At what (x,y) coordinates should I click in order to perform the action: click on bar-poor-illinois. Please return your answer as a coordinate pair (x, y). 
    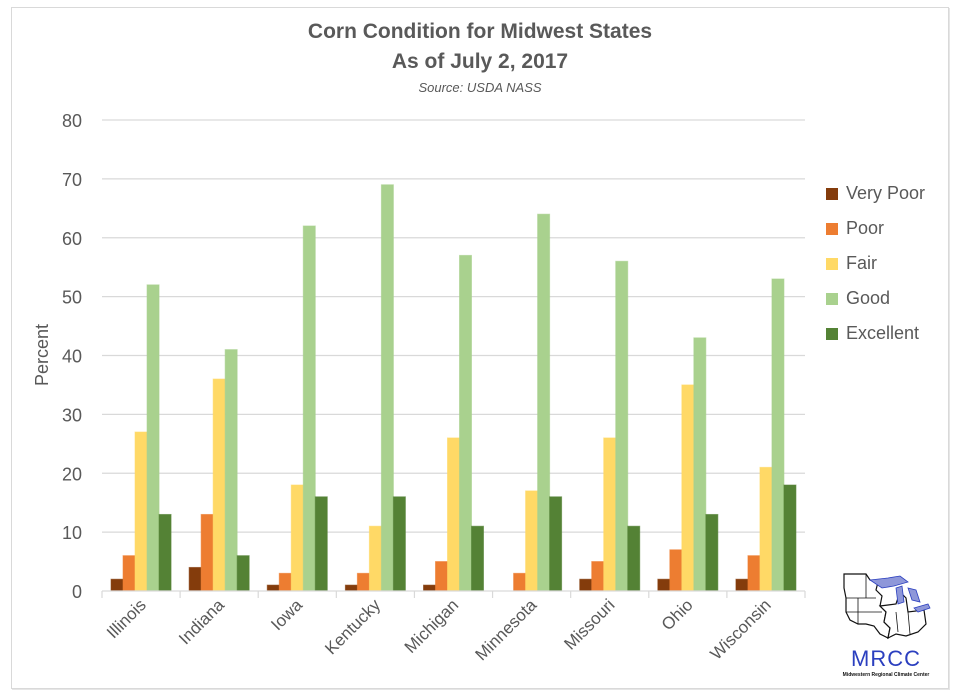
    Looking at the image, I should click on (129, 573).